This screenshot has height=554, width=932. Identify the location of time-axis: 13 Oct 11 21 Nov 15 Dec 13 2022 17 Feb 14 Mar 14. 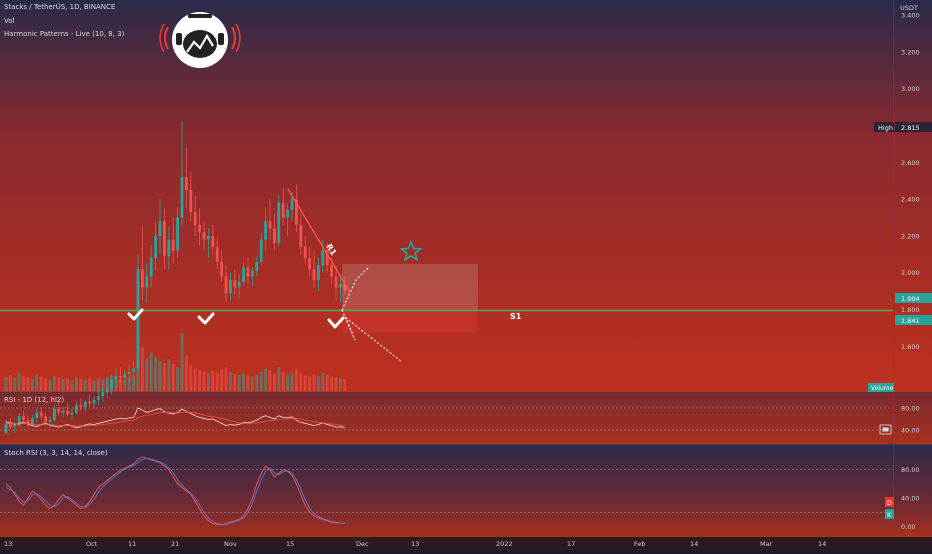
(415, 544).